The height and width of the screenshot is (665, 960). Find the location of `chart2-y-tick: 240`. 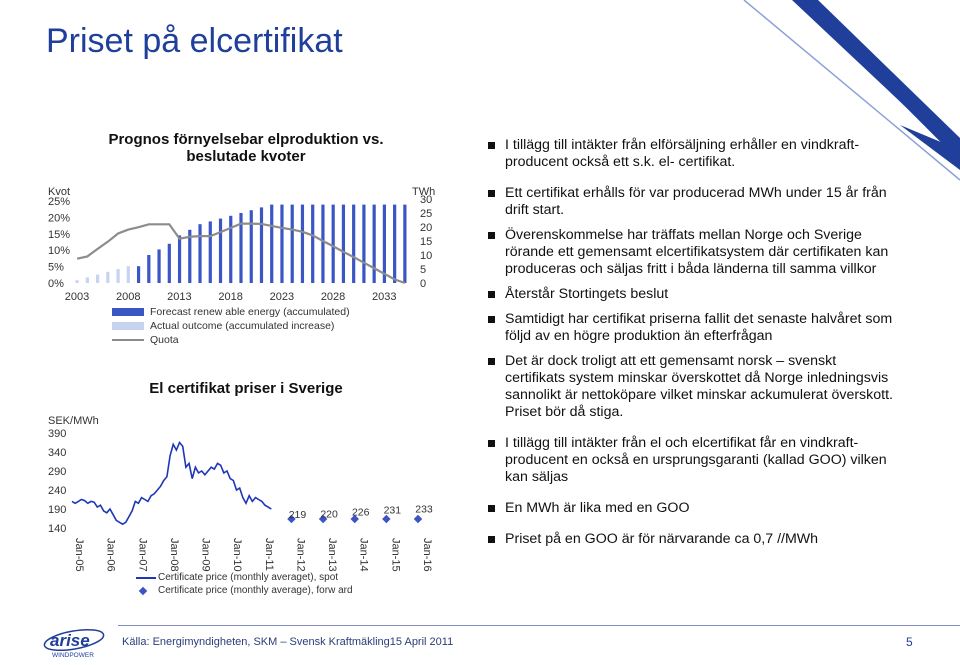

chart2-y-tick: 240 is located at coordinates (57, 491).